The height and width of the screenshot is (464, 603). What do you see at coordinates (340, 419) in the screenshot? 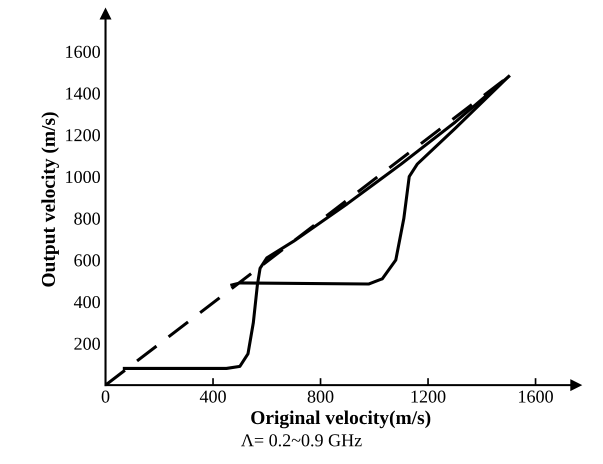
I see `x-axis-title: Original velocity(m/s)` at bounding box center [340, 419].